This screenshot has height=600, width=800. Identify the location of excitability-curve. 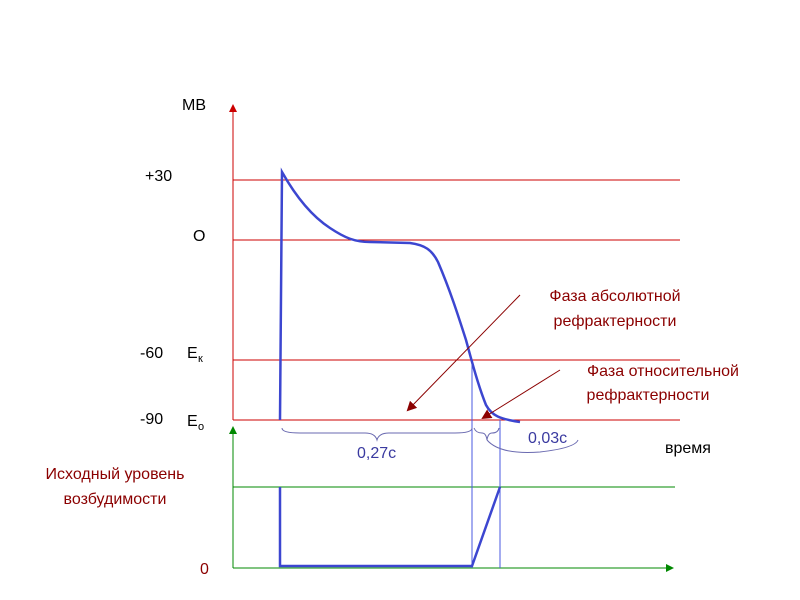
(390, 527).